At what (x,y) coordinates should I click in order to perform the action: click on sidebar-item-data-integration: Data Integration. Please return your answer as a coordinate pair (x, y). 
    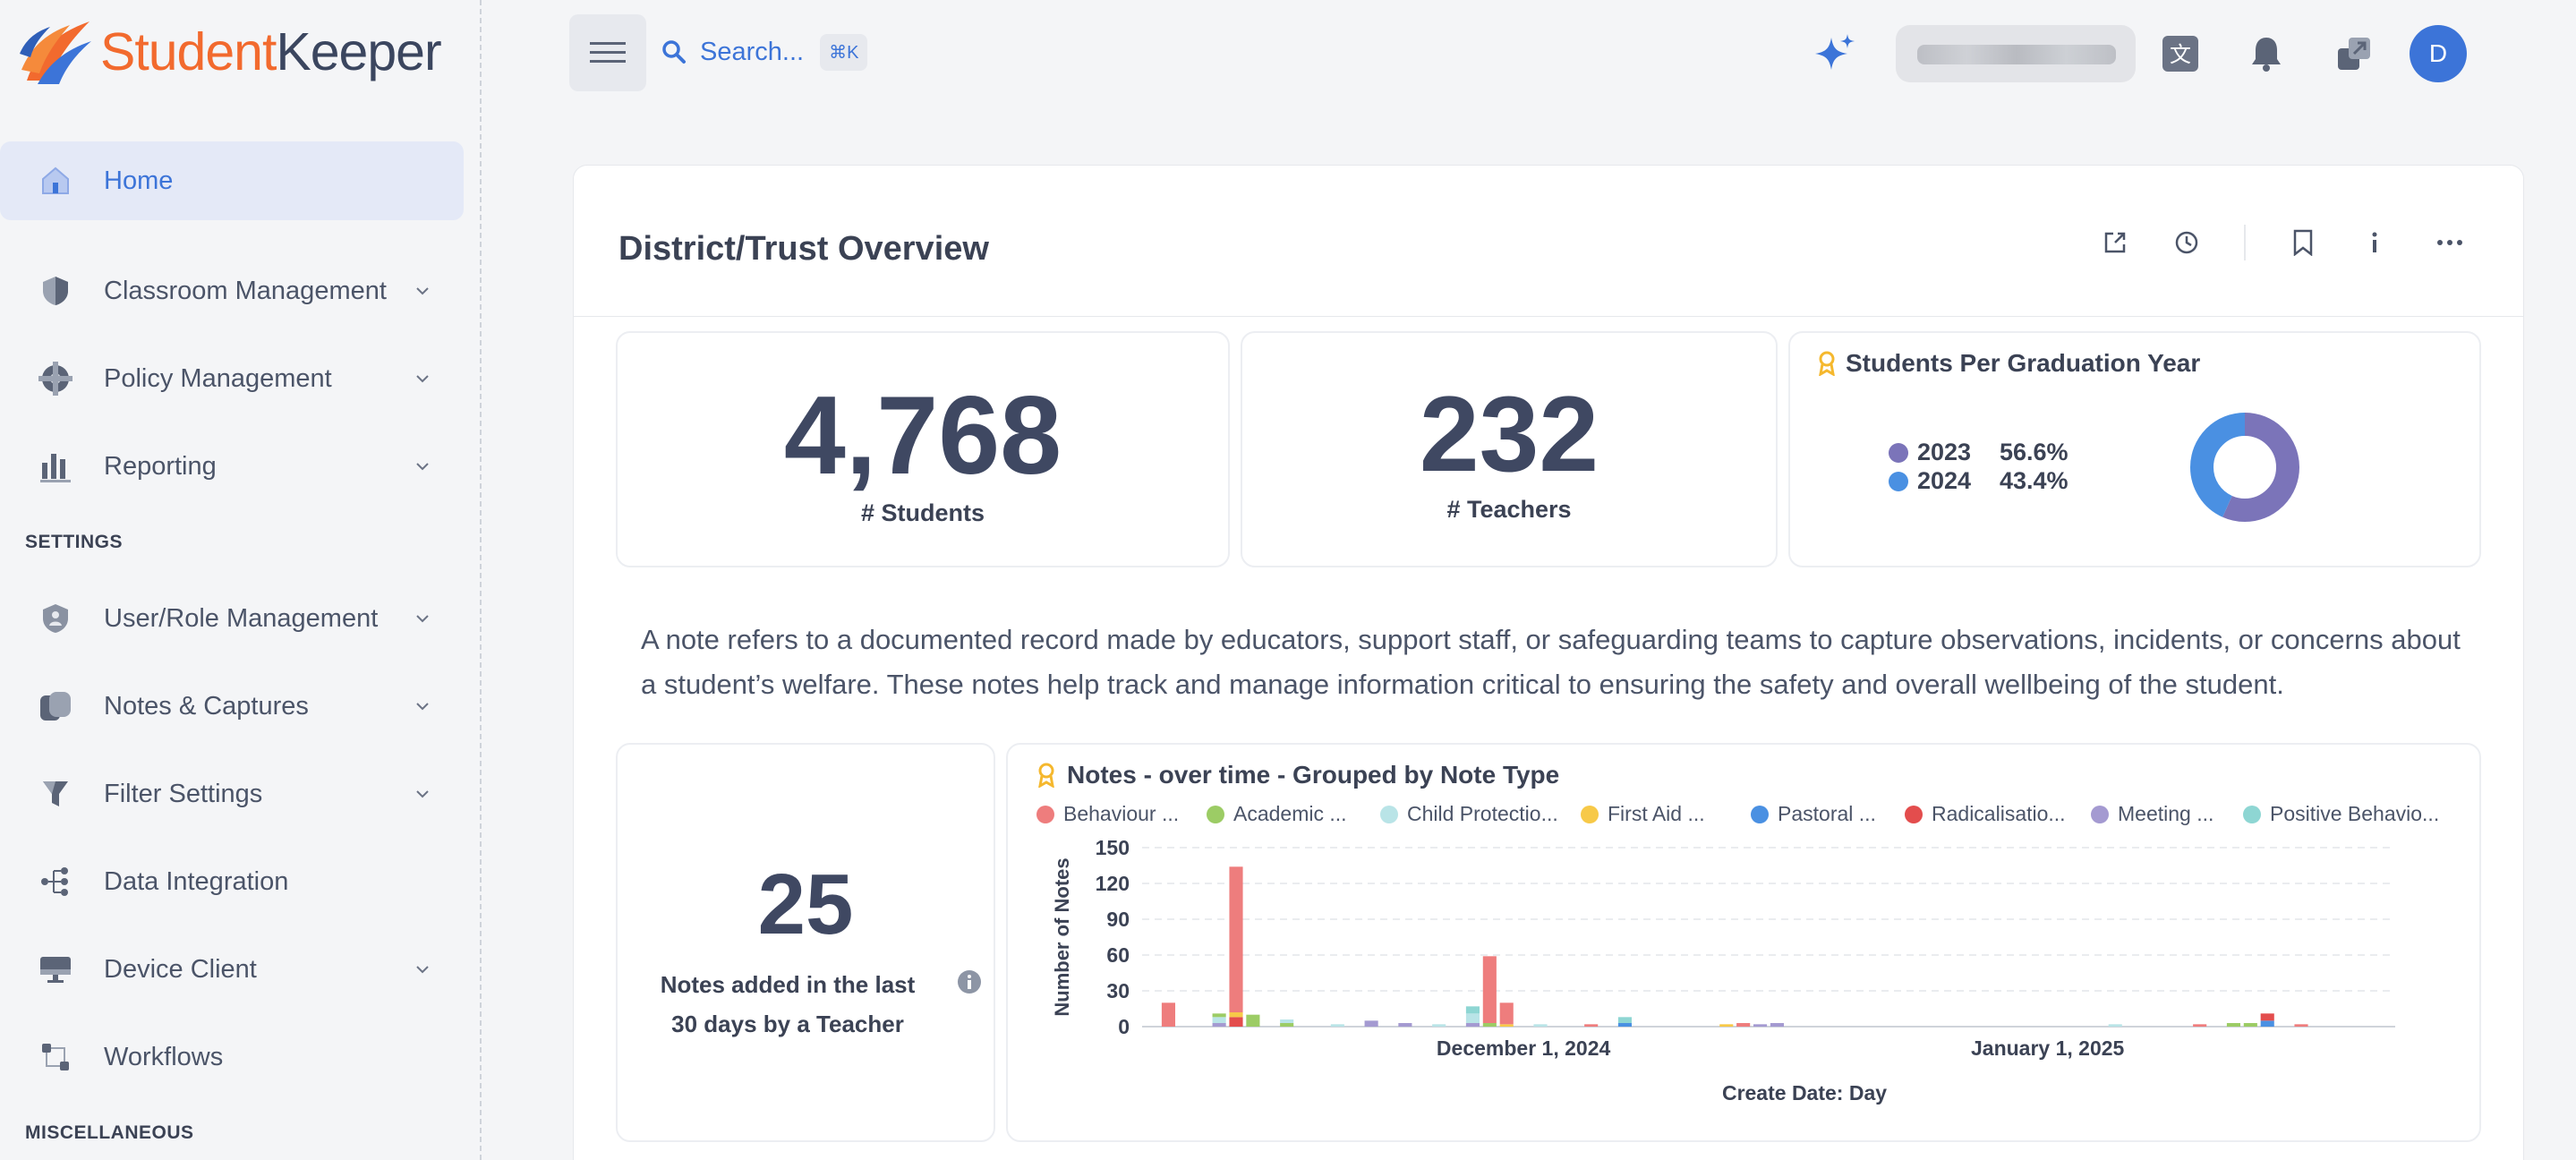
    Looking at the image, I should click on (232, 881).